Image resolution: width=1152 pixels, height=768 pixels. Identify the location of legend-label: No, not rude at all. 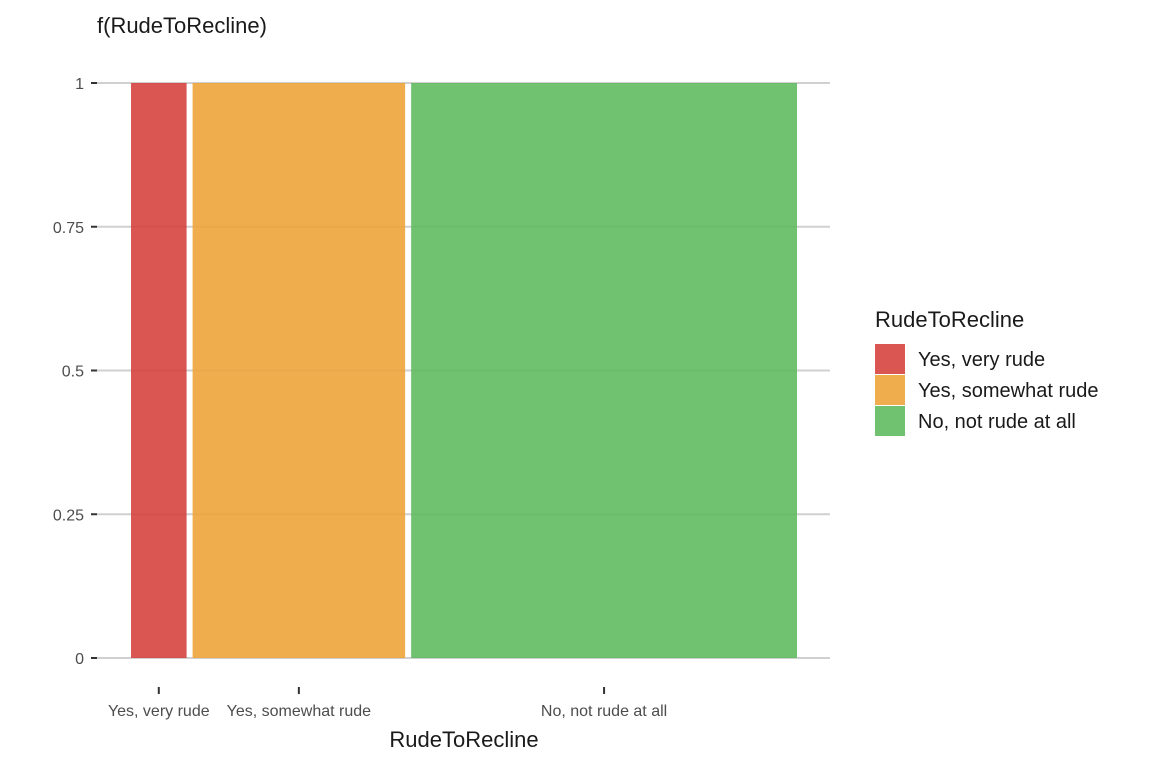
(997, 422).